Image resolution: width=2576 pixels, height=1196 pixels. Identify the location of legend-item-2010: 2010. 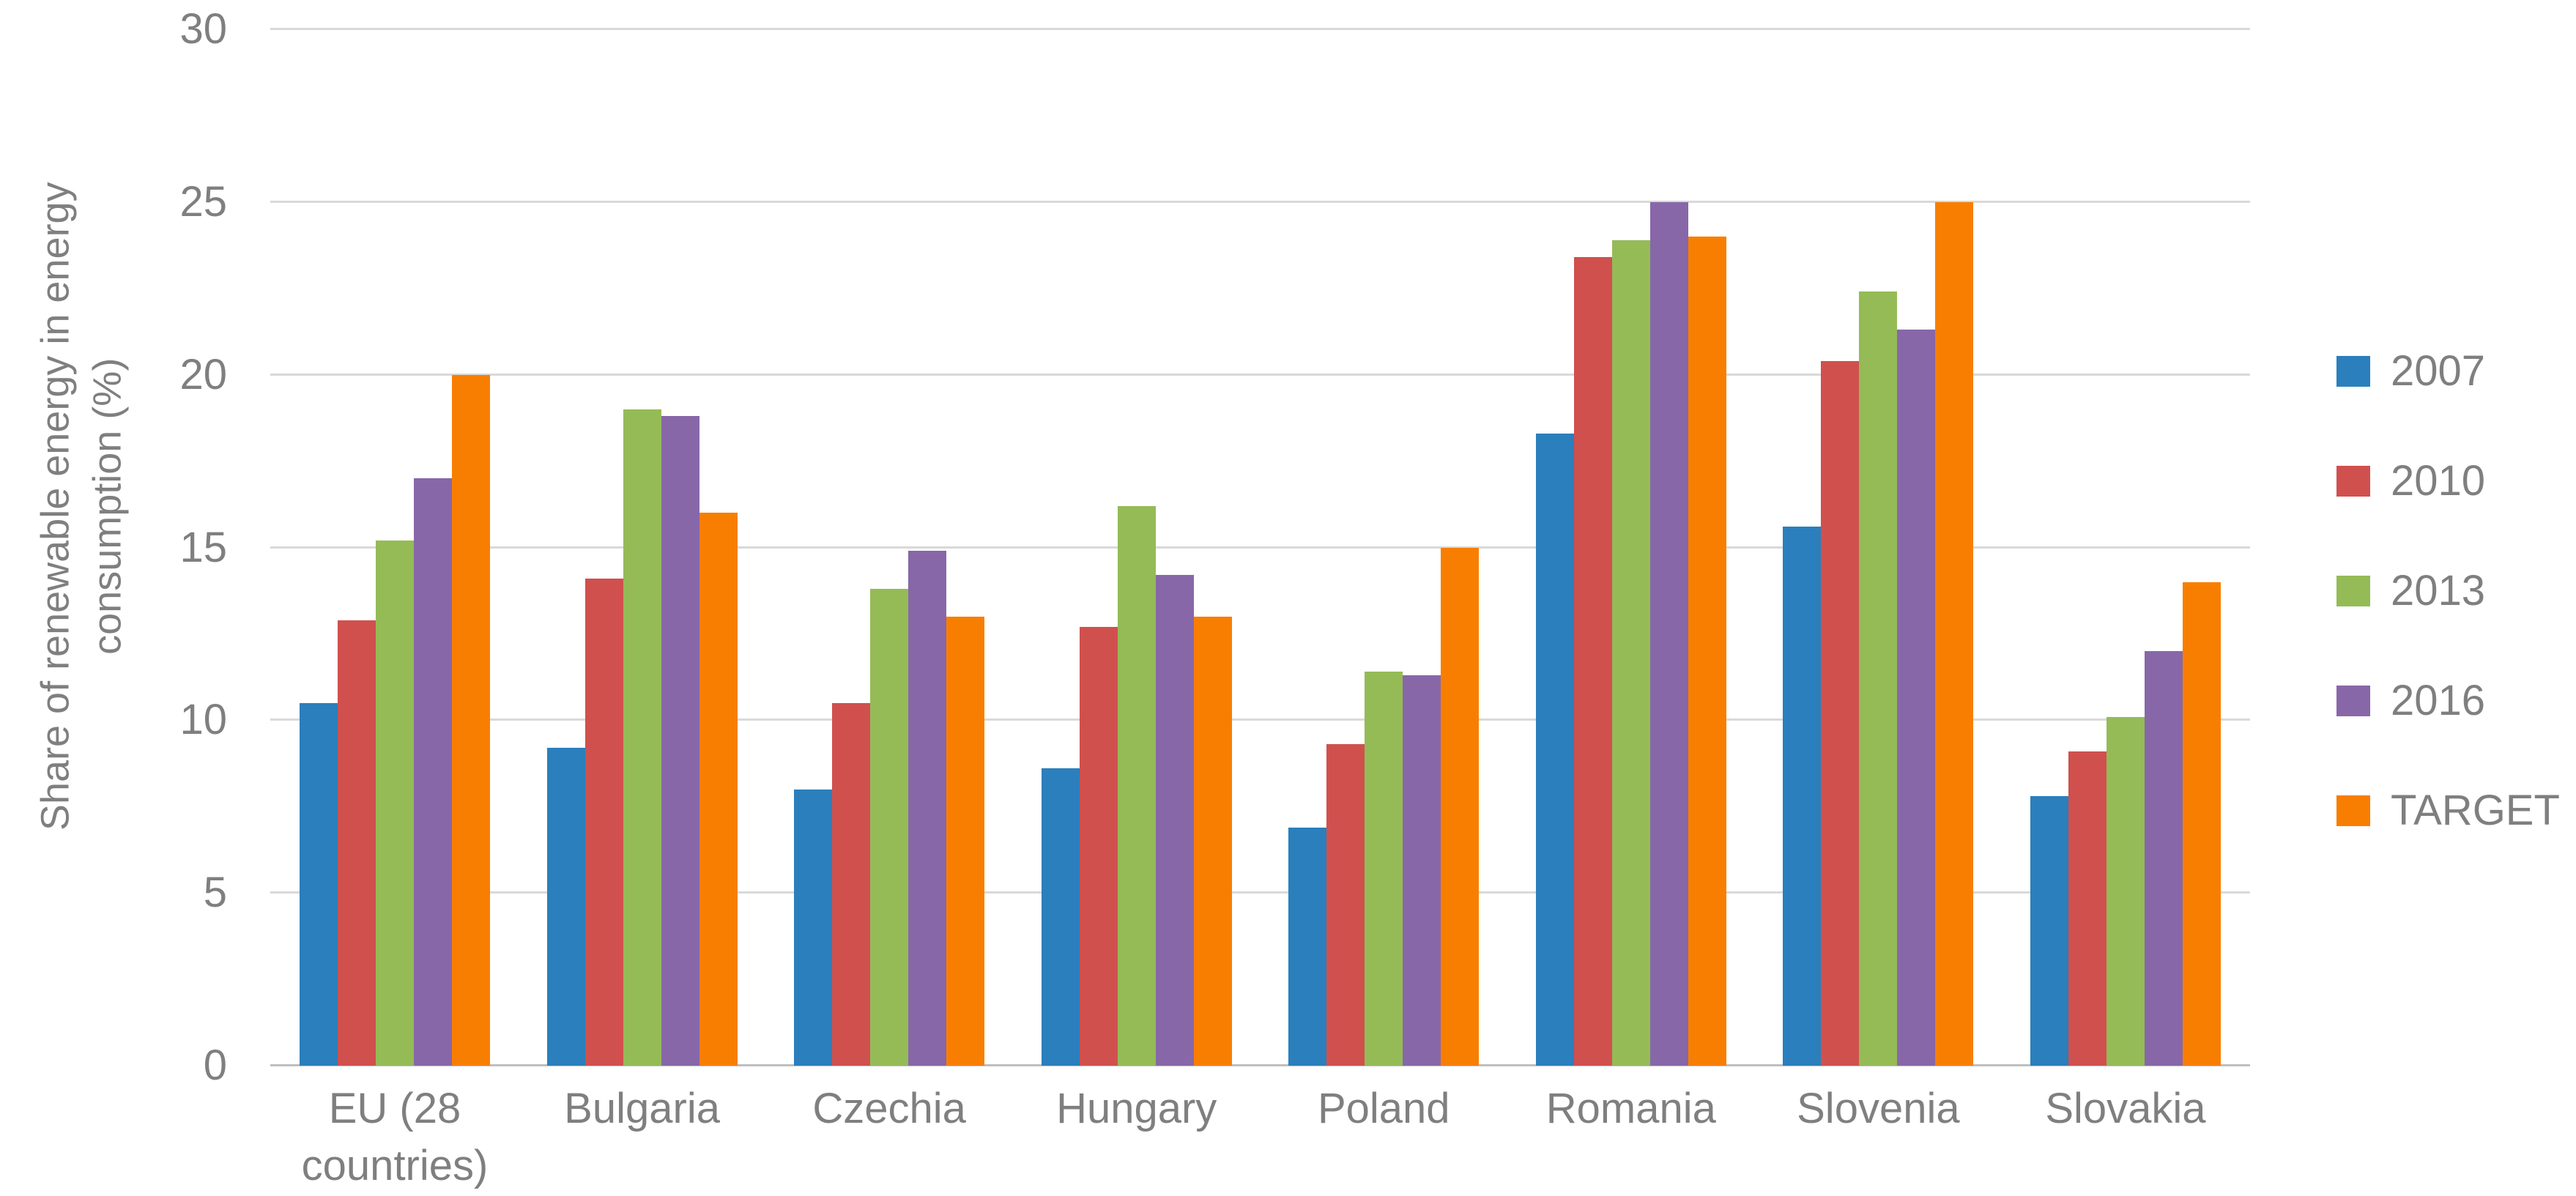
(2448, 481).